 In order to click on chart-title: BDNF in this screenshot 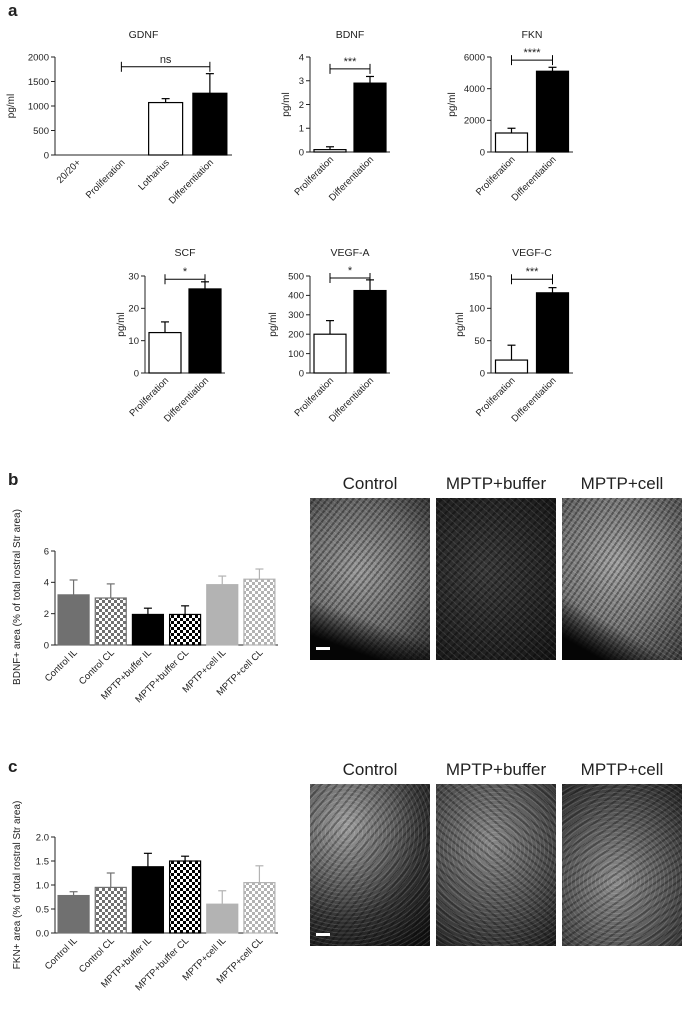, I will do `click(350, 35)`.